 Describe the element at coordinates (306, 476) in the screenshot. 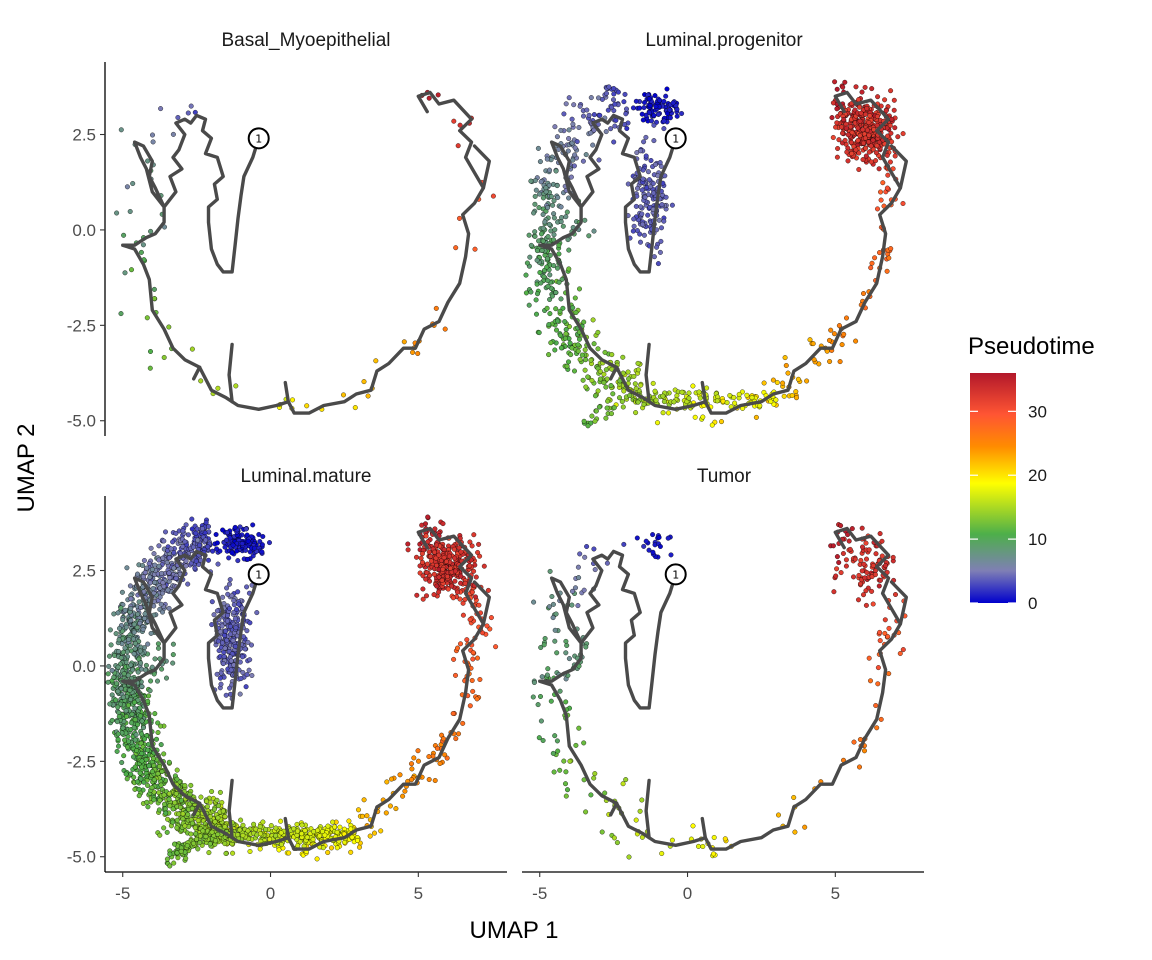

I see `facet-title-luminal-mature: Luminal.mature` at that location.